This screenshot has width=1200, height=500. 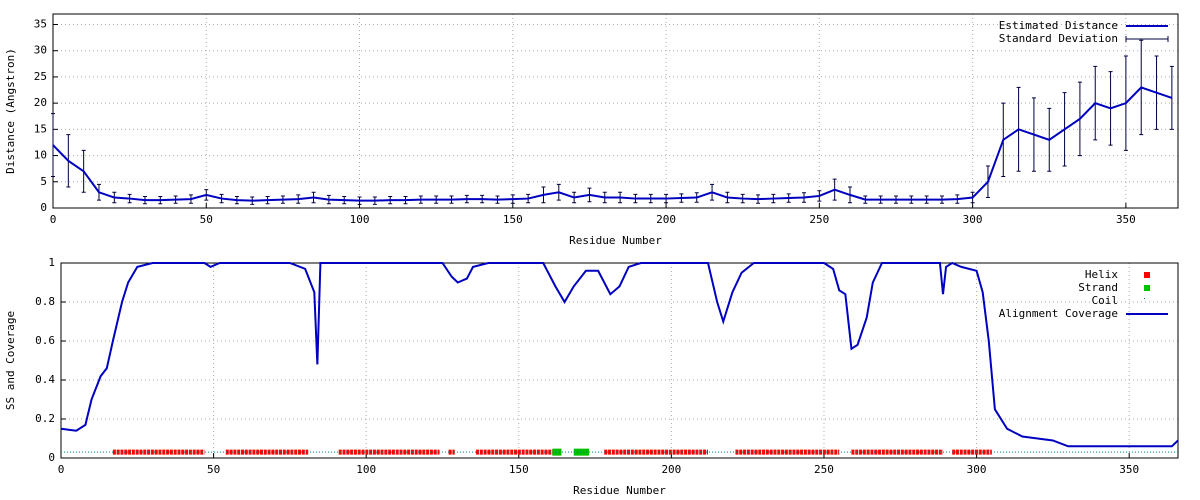 What do you see at coordinates (40, 23) in the screenshot?
I see `y-tick-label: 35` at bounding box center [40, 23].